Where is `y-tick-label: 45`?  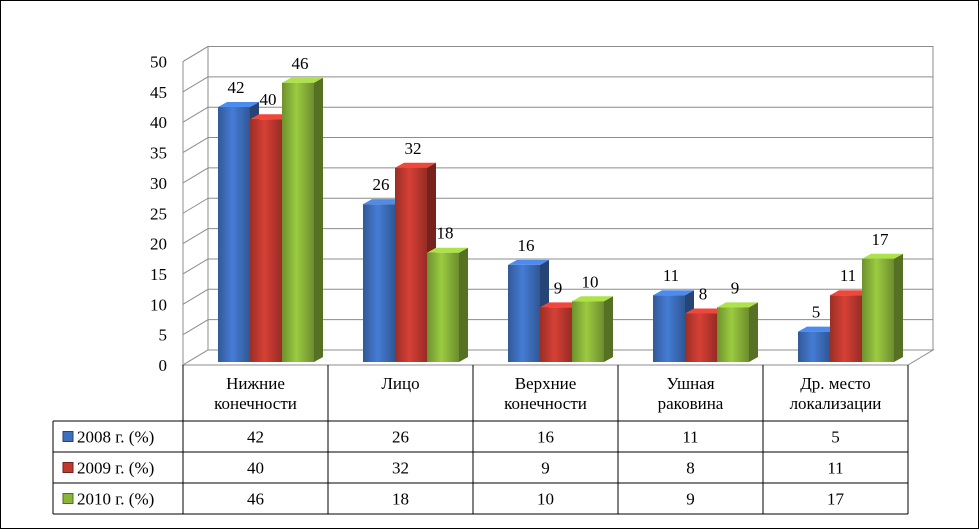 y-tick-label: 45 is located at coordinates (158, 92).